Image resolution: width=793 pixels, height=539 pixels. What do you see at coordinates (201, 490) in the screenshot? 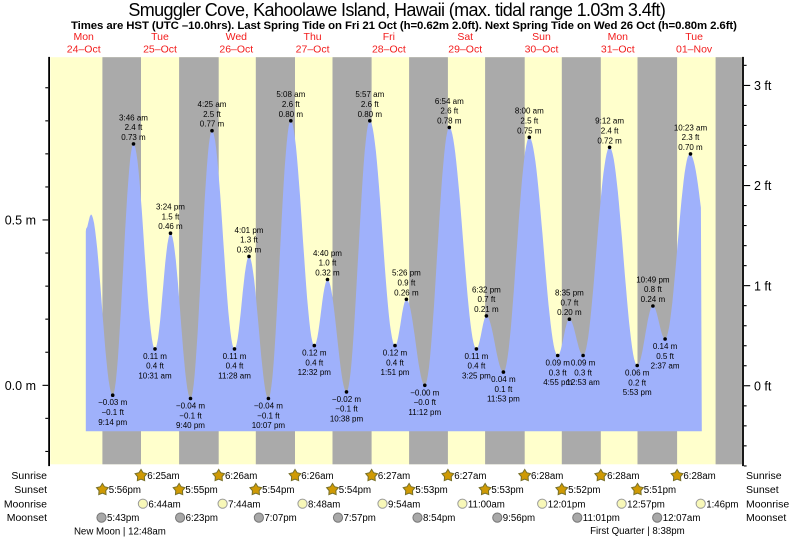
I see `svg-text: 5:55pm` at bounding box center [201, 490].